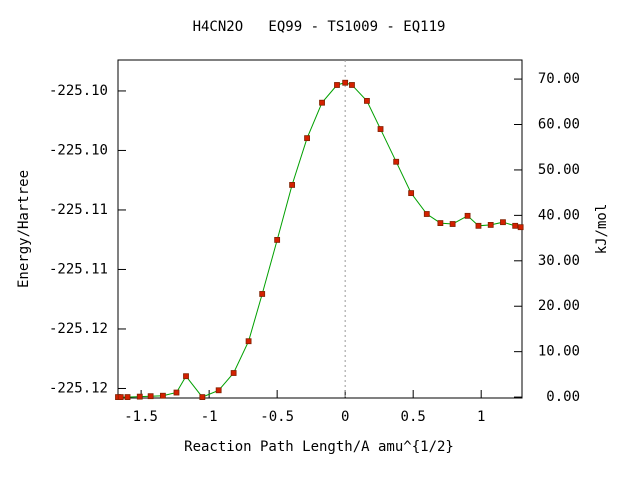 This screenshot has width=640, height=480. I want to click on y2-tick-label: 50.00, so click(559, 170).